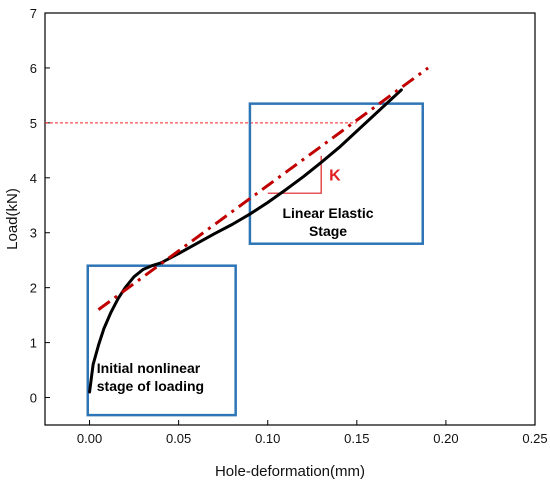 The image size is (550, 487). Describe the element at coordinates (33, 343) in the screenshot. I see `y-tick-label: 1` at that location.